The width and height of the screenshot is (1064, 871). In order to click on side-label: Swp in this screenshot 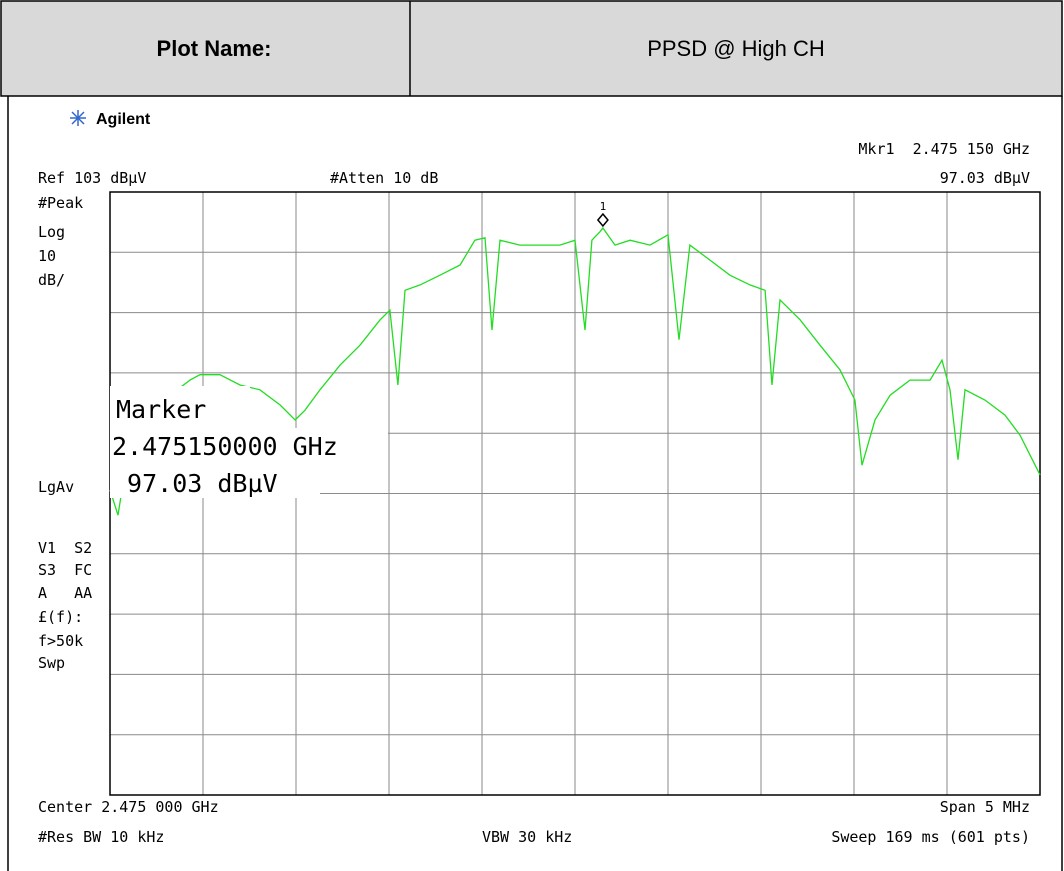, I will do `click(51, 663)`.